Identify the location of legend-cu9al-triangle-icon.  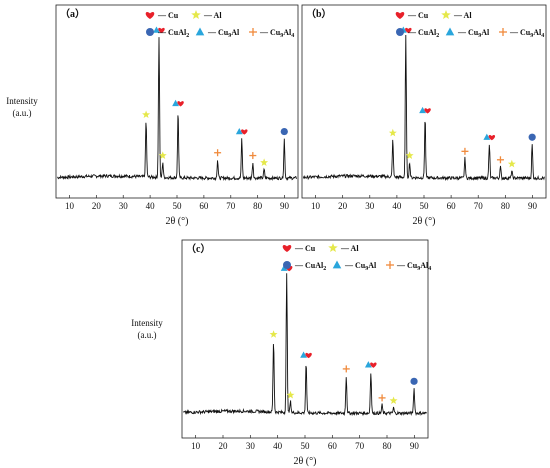
(337, 264).